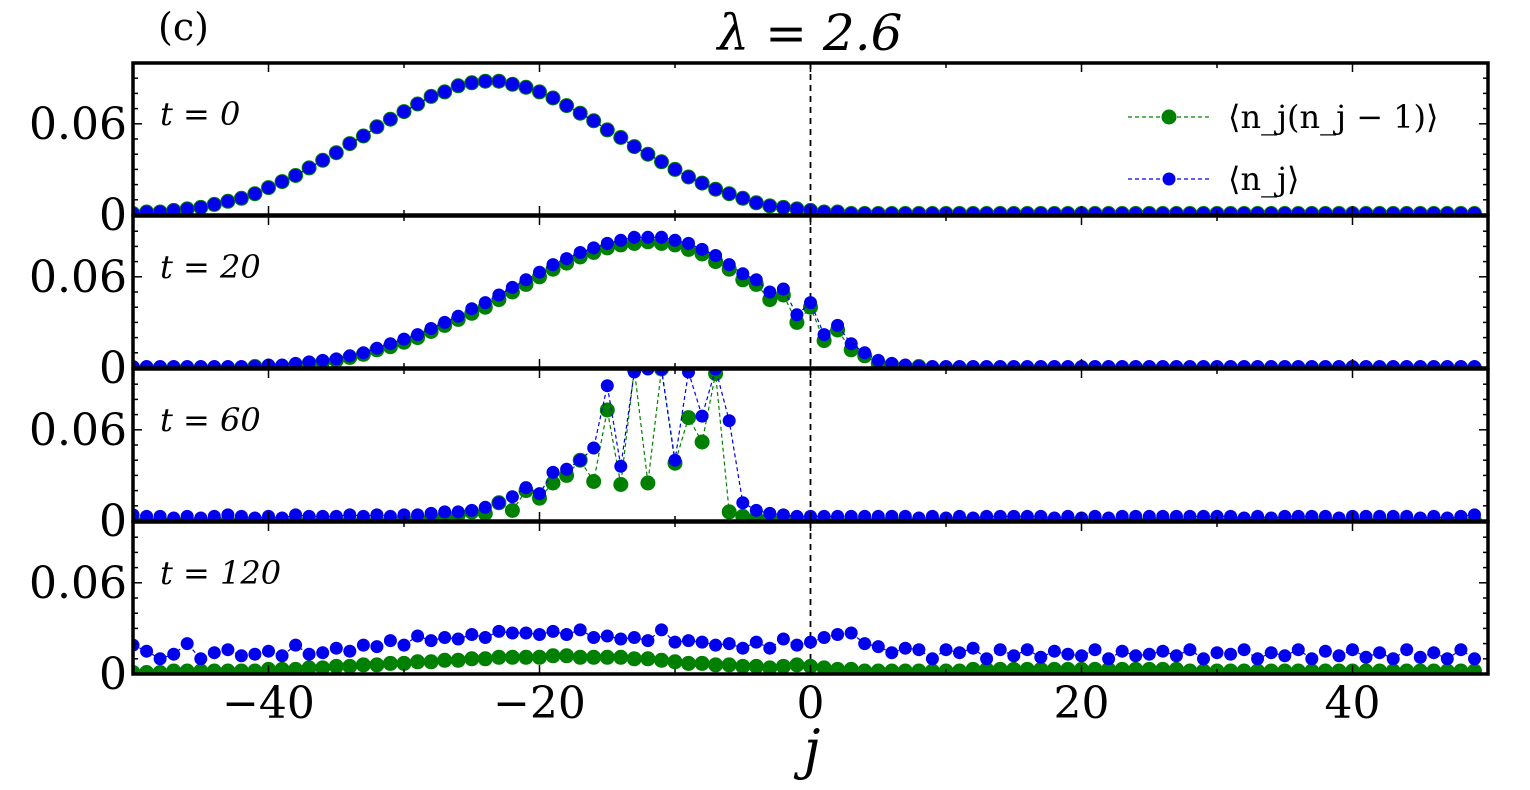 This screenshot has height=790, width=1530. What do you see at coordinates (268, 703) in the screenshot?
I see `x-tick-label: −40` at bounding box center [268, 703].